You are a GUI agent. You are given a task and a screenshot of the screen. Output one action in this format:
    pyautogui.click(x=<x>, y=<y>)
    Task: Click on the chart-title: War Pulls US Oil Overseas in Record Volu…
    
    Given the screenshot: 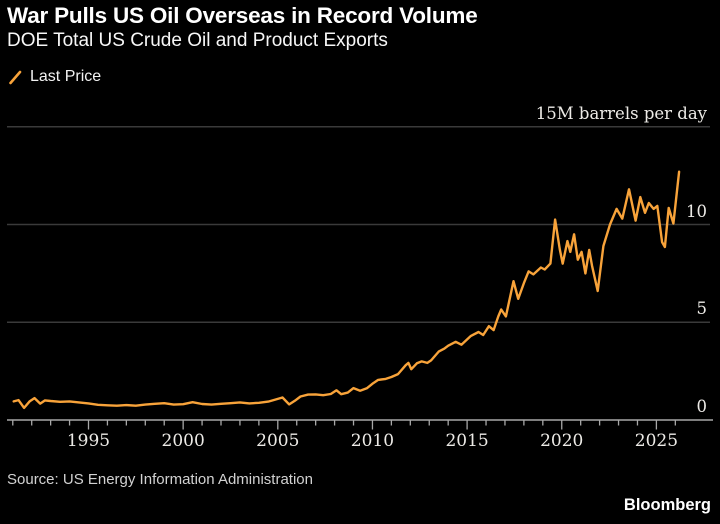 What is the action you would take?
    pyautogui.click(x=242, y=15)
    